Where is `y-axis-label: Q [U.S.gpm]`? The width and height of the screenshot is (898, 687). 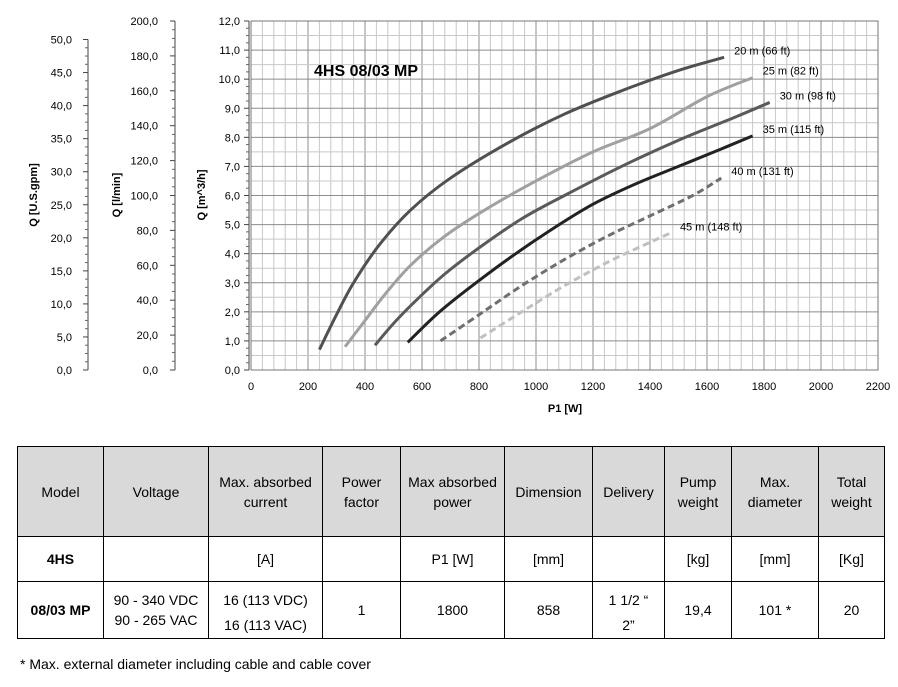
y-axis-label: Q [U.S.gpm] is located at coordinates (34, 195).